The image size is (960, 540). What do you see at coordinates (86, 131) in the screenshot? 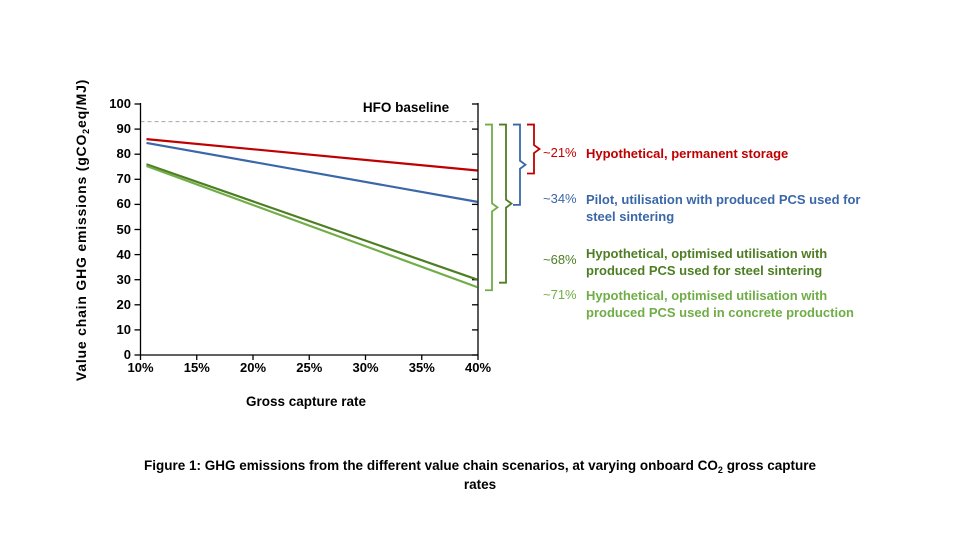
I see `y-axis-title-subscript: 2` at bounding box center [86, 131].